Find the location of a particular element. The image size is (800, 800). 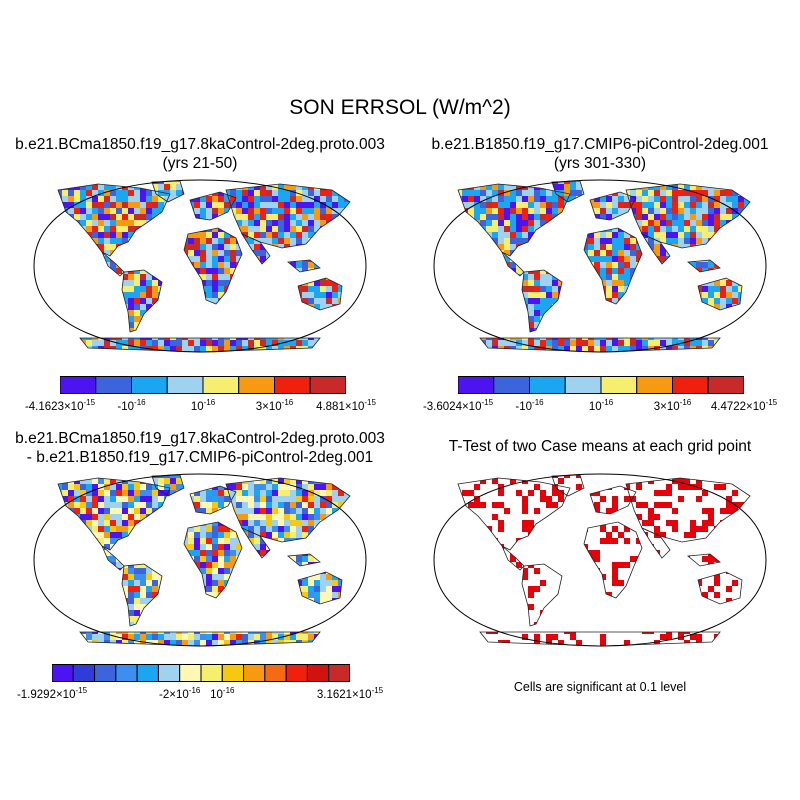

panel-3-colorbar-labels: -1.9292×10⁻¹⁵ -2×10⁻¹⁶ 10-16 3.1621×10⁻¹⁵ is located at coordinates (200, 696).